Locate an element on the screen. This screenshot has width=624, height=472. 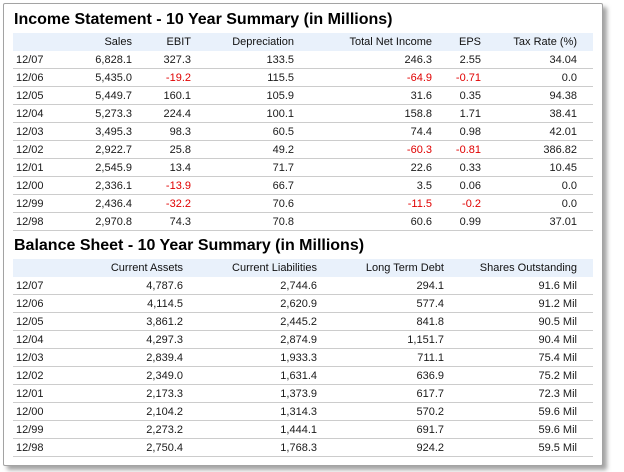
value-cell: 617.7 is located at coordinates (380, 393).